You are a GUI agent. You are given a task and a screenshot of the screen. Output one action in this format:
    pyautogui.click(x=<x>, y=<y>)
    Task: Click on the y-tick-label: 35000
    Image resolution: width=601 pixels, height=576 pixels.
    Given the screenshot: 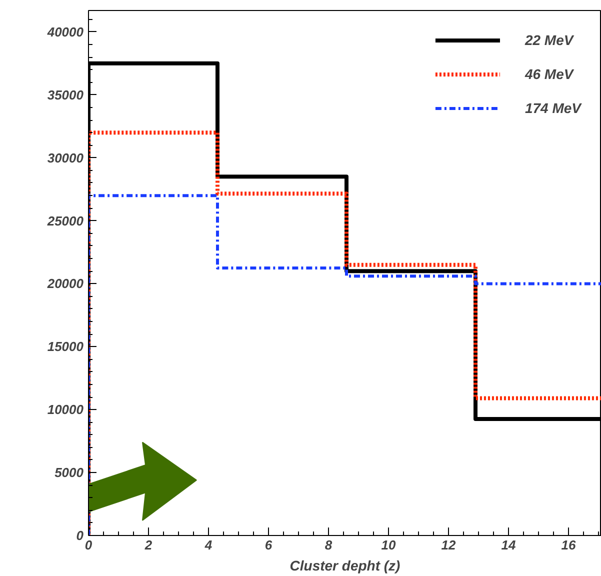 What is the action you would take?
    pyautogui.click(x=65, y=94)
    